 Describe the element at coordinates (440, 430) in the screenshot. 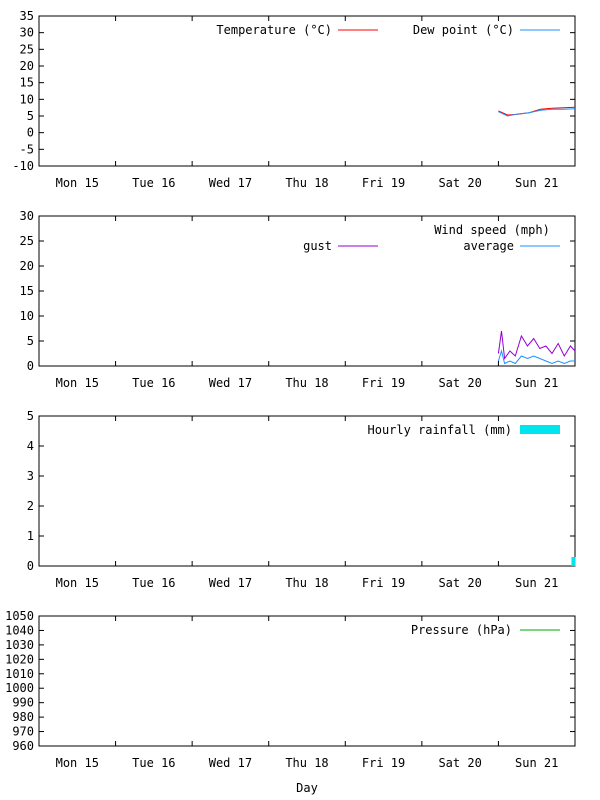

I see `legend-label: Hourly rainfall (mm)` at that location.